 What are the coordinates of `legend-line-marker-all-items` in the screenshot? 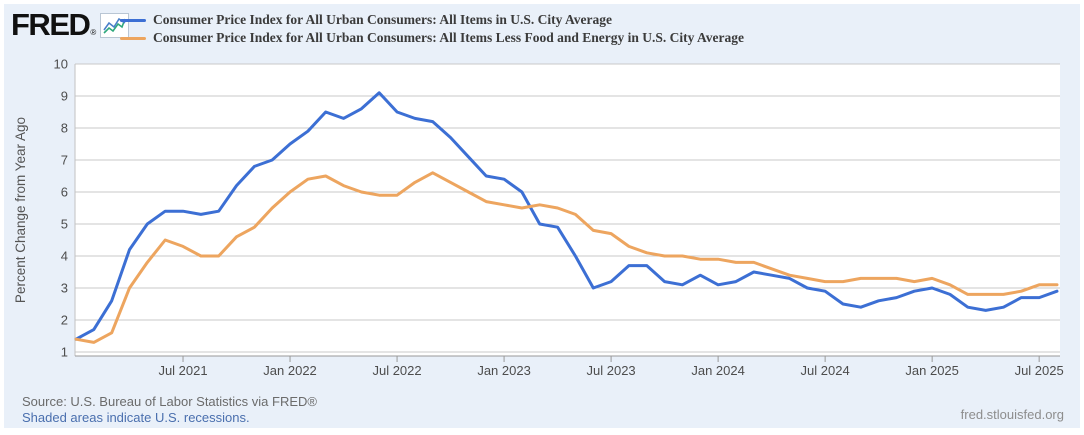 It's located at (133, 20).